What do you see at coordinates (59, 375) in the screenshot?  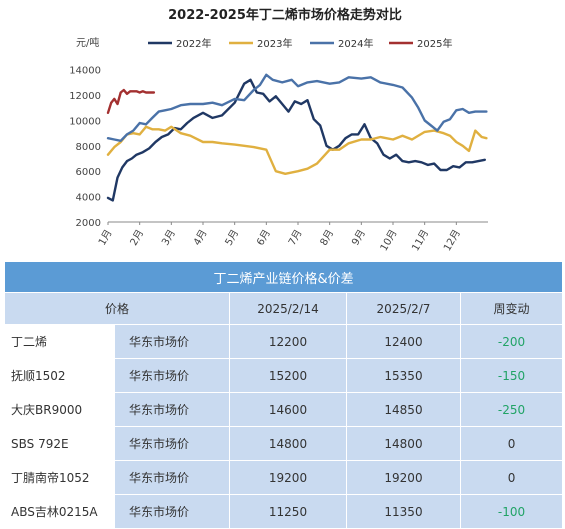 I see `row-name: 抚顺1502` at bounding box center [59, 375].